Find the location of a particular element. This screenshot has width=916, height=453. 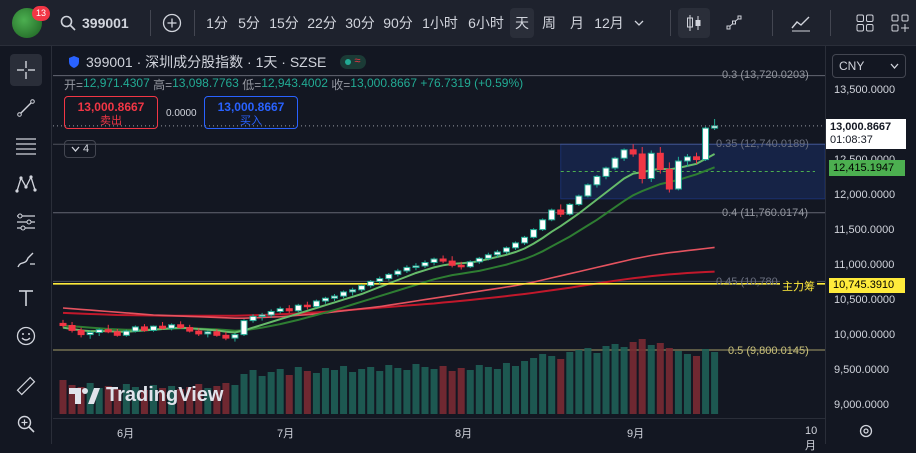

fib-tool is located at coordinates (26, 146).